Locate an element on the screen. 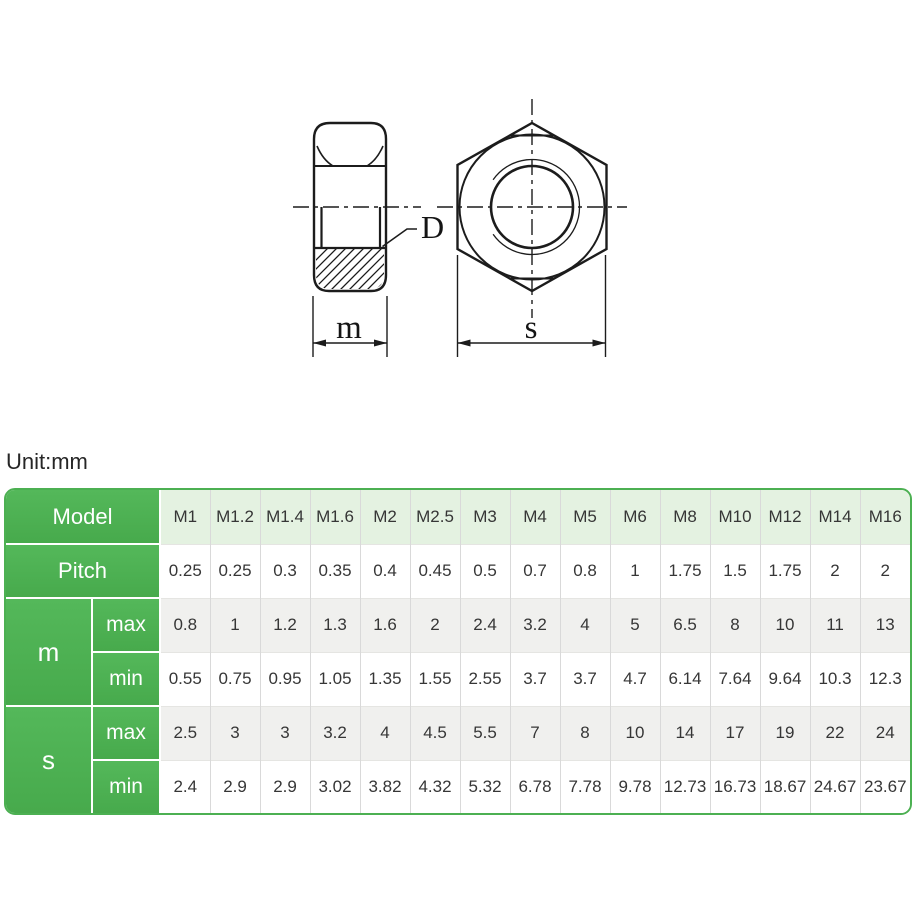  chamfer-curve-left is located at coordinates (325, 156).